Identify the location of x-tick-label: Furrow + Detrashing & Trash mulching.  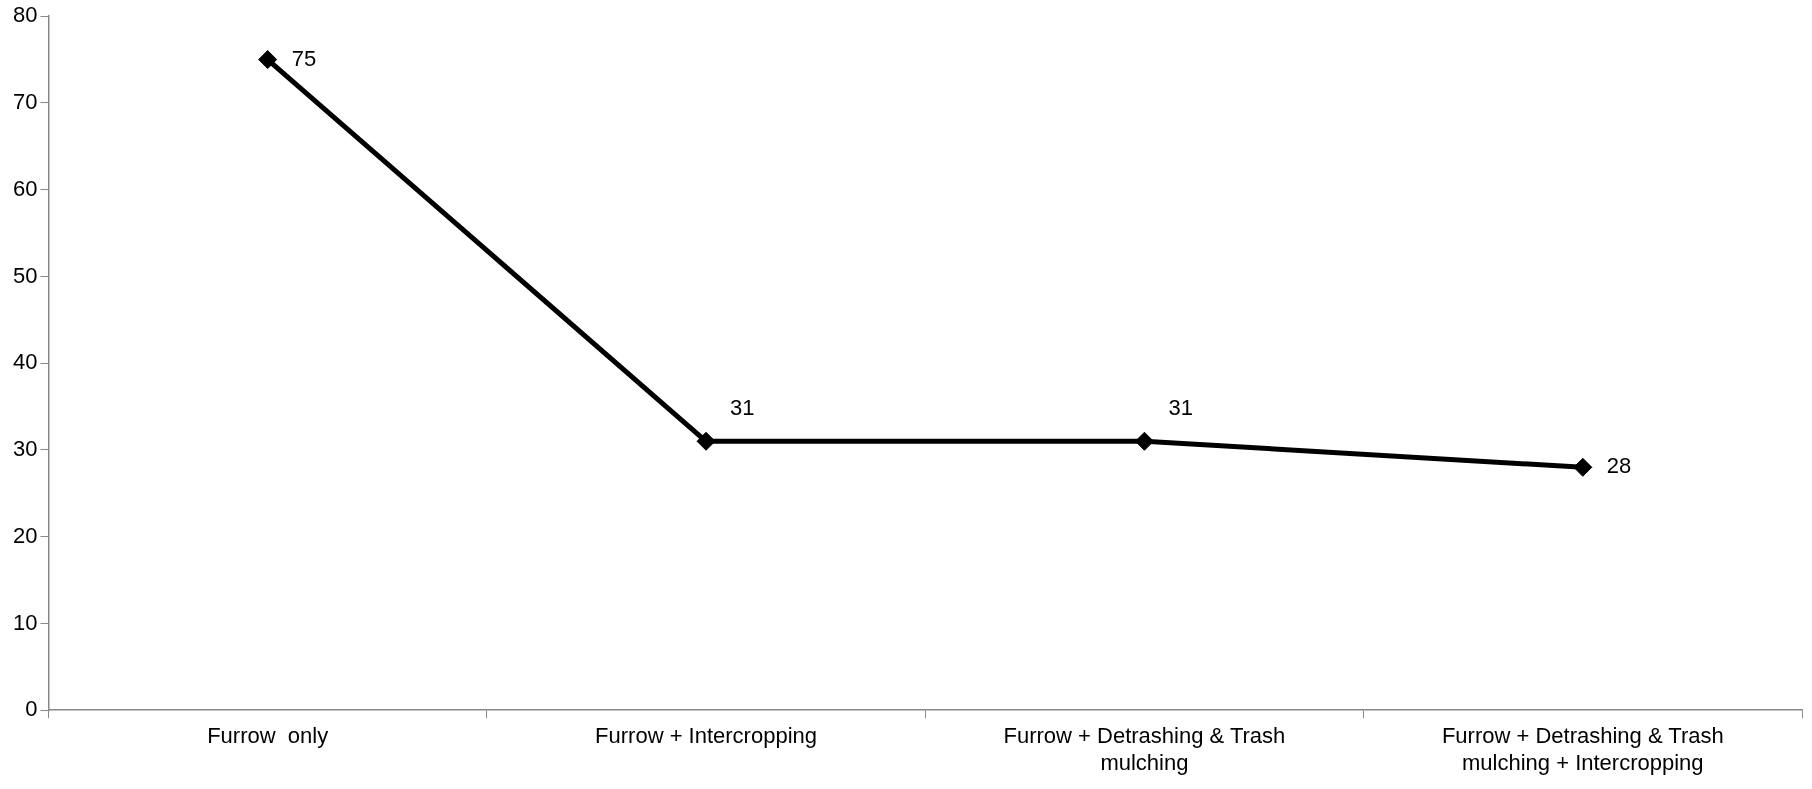
(1144, 749).